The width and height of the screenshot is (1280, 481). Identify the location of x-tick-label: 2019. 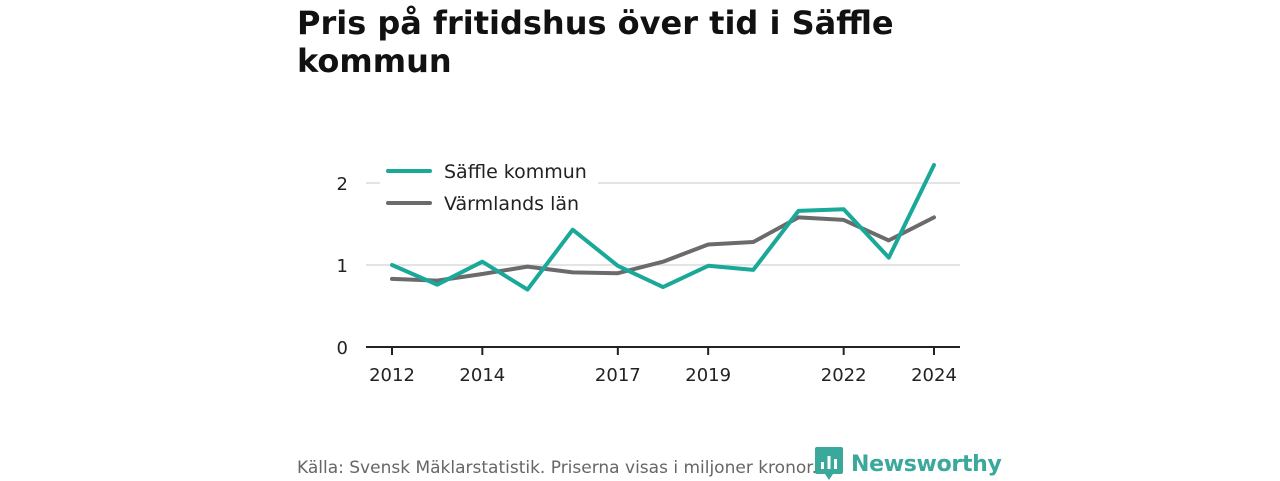
(708, 375).